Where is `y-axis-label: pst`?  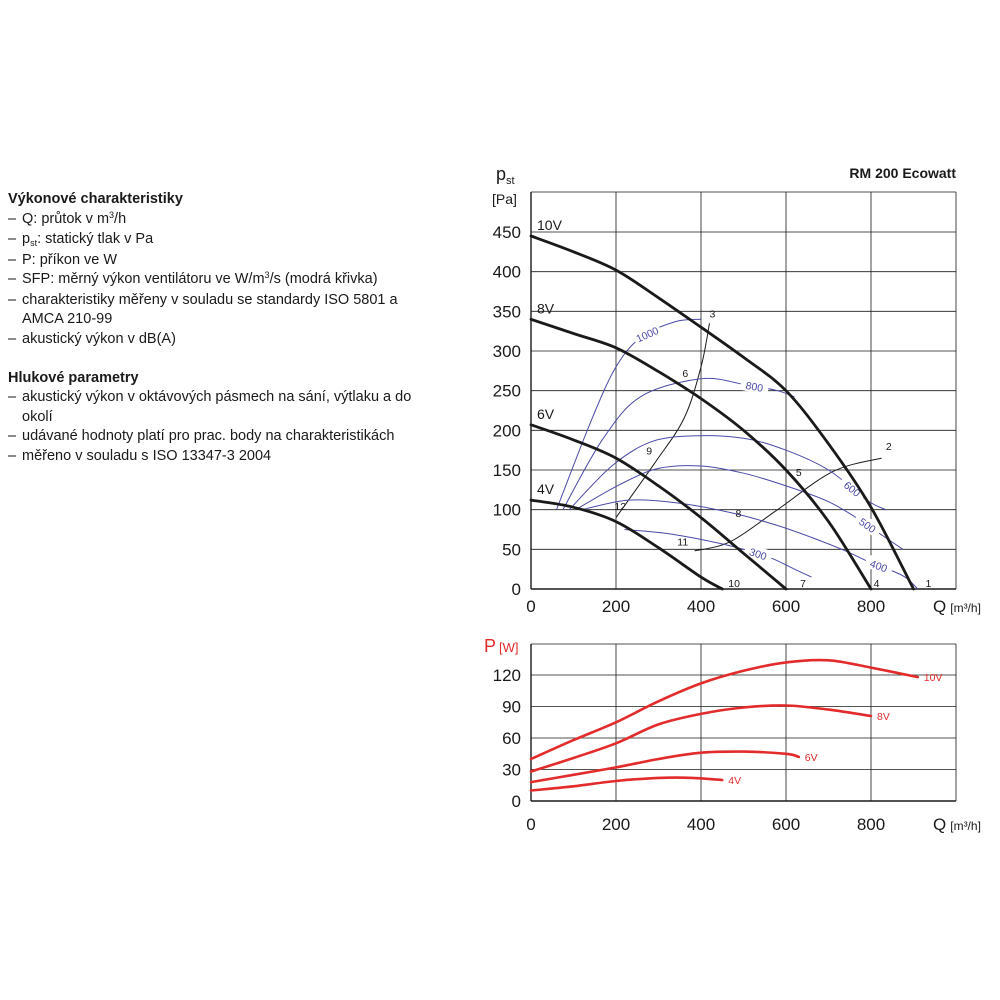 y-axis-label: pst is located at coordinates (505, 175).